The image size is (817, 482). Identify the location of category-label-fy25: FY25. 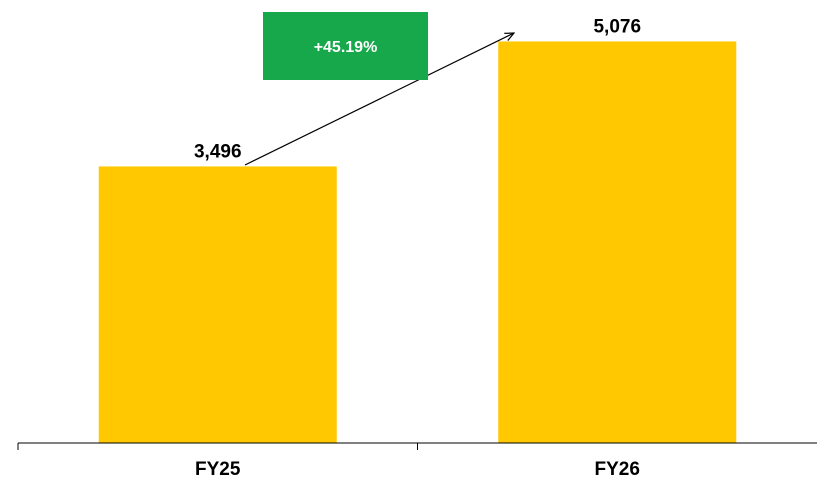
(218, 469).